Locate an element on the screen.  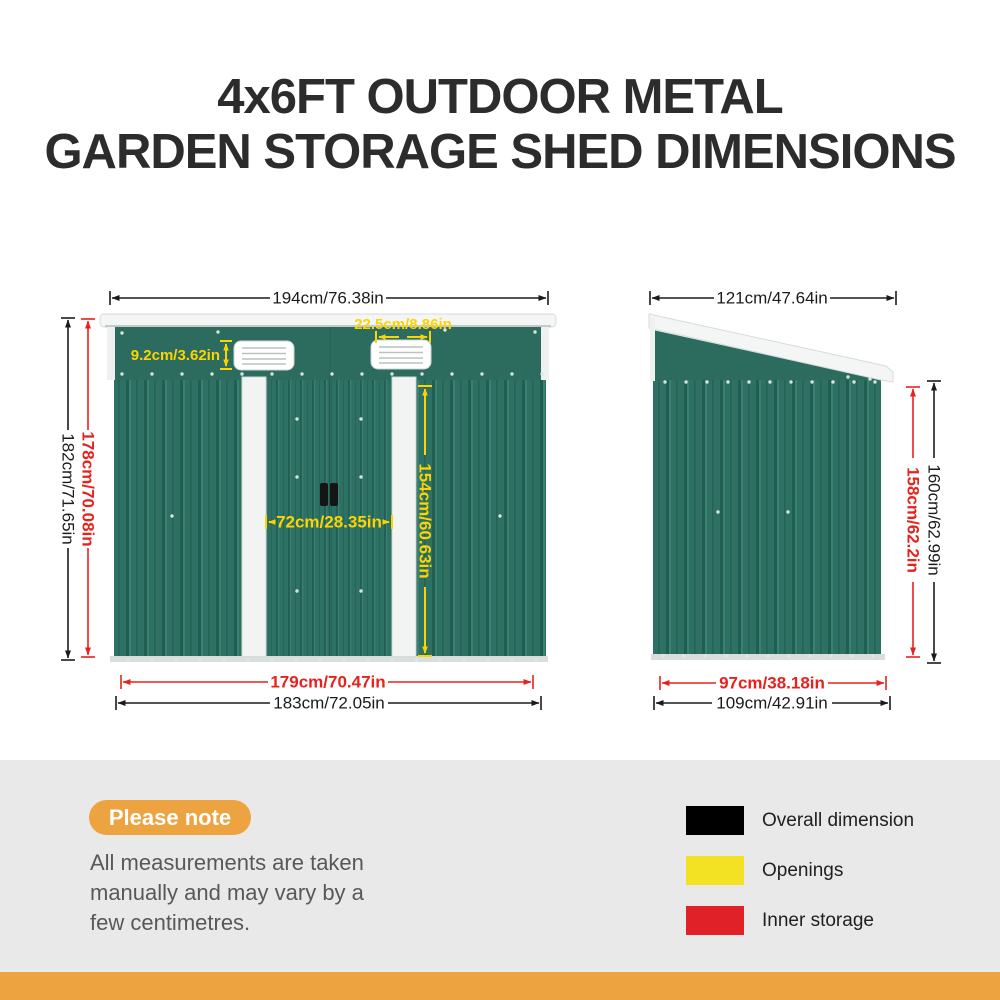
legend-row-openings: Openings is located at coordinates (800, 870).